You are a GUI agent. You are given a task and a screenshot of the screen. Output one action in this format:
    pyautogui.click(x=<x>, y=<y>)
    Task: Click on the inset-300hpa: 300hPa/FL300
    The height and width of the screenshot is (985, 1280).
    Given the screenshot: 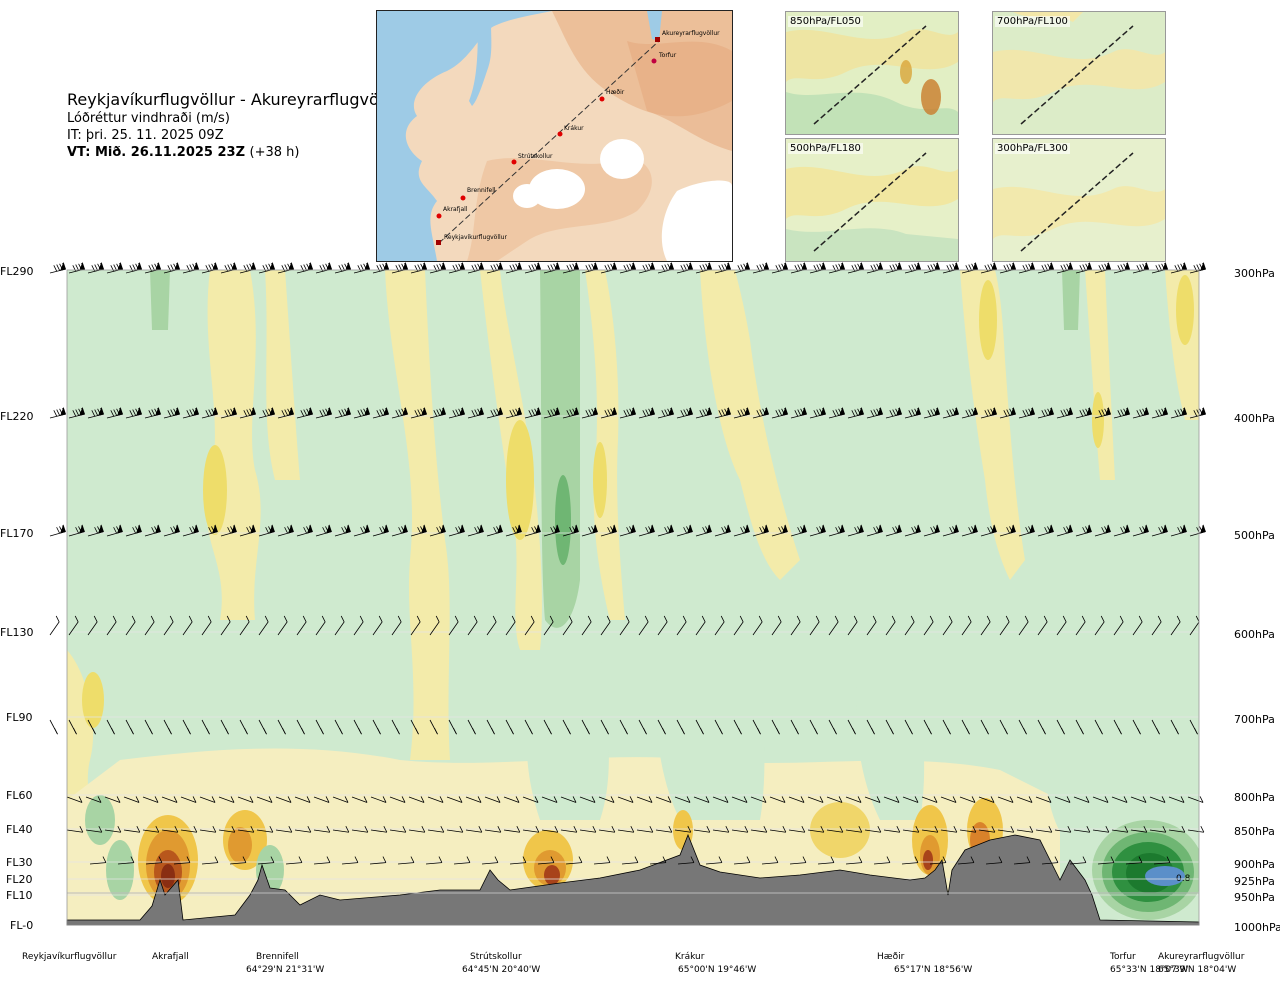 What is the action you would take?
    pyautogui.click(x=1079, y=200)
    